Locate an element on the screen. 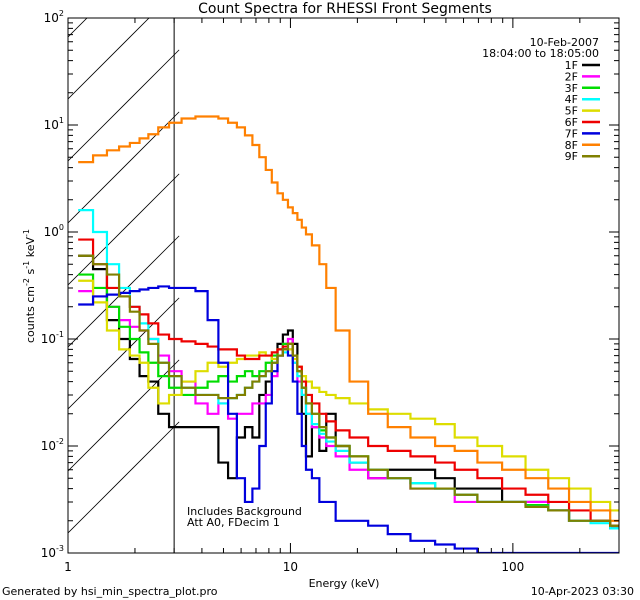  legend-label-3F: 3F is located at coordinates (571, 88).